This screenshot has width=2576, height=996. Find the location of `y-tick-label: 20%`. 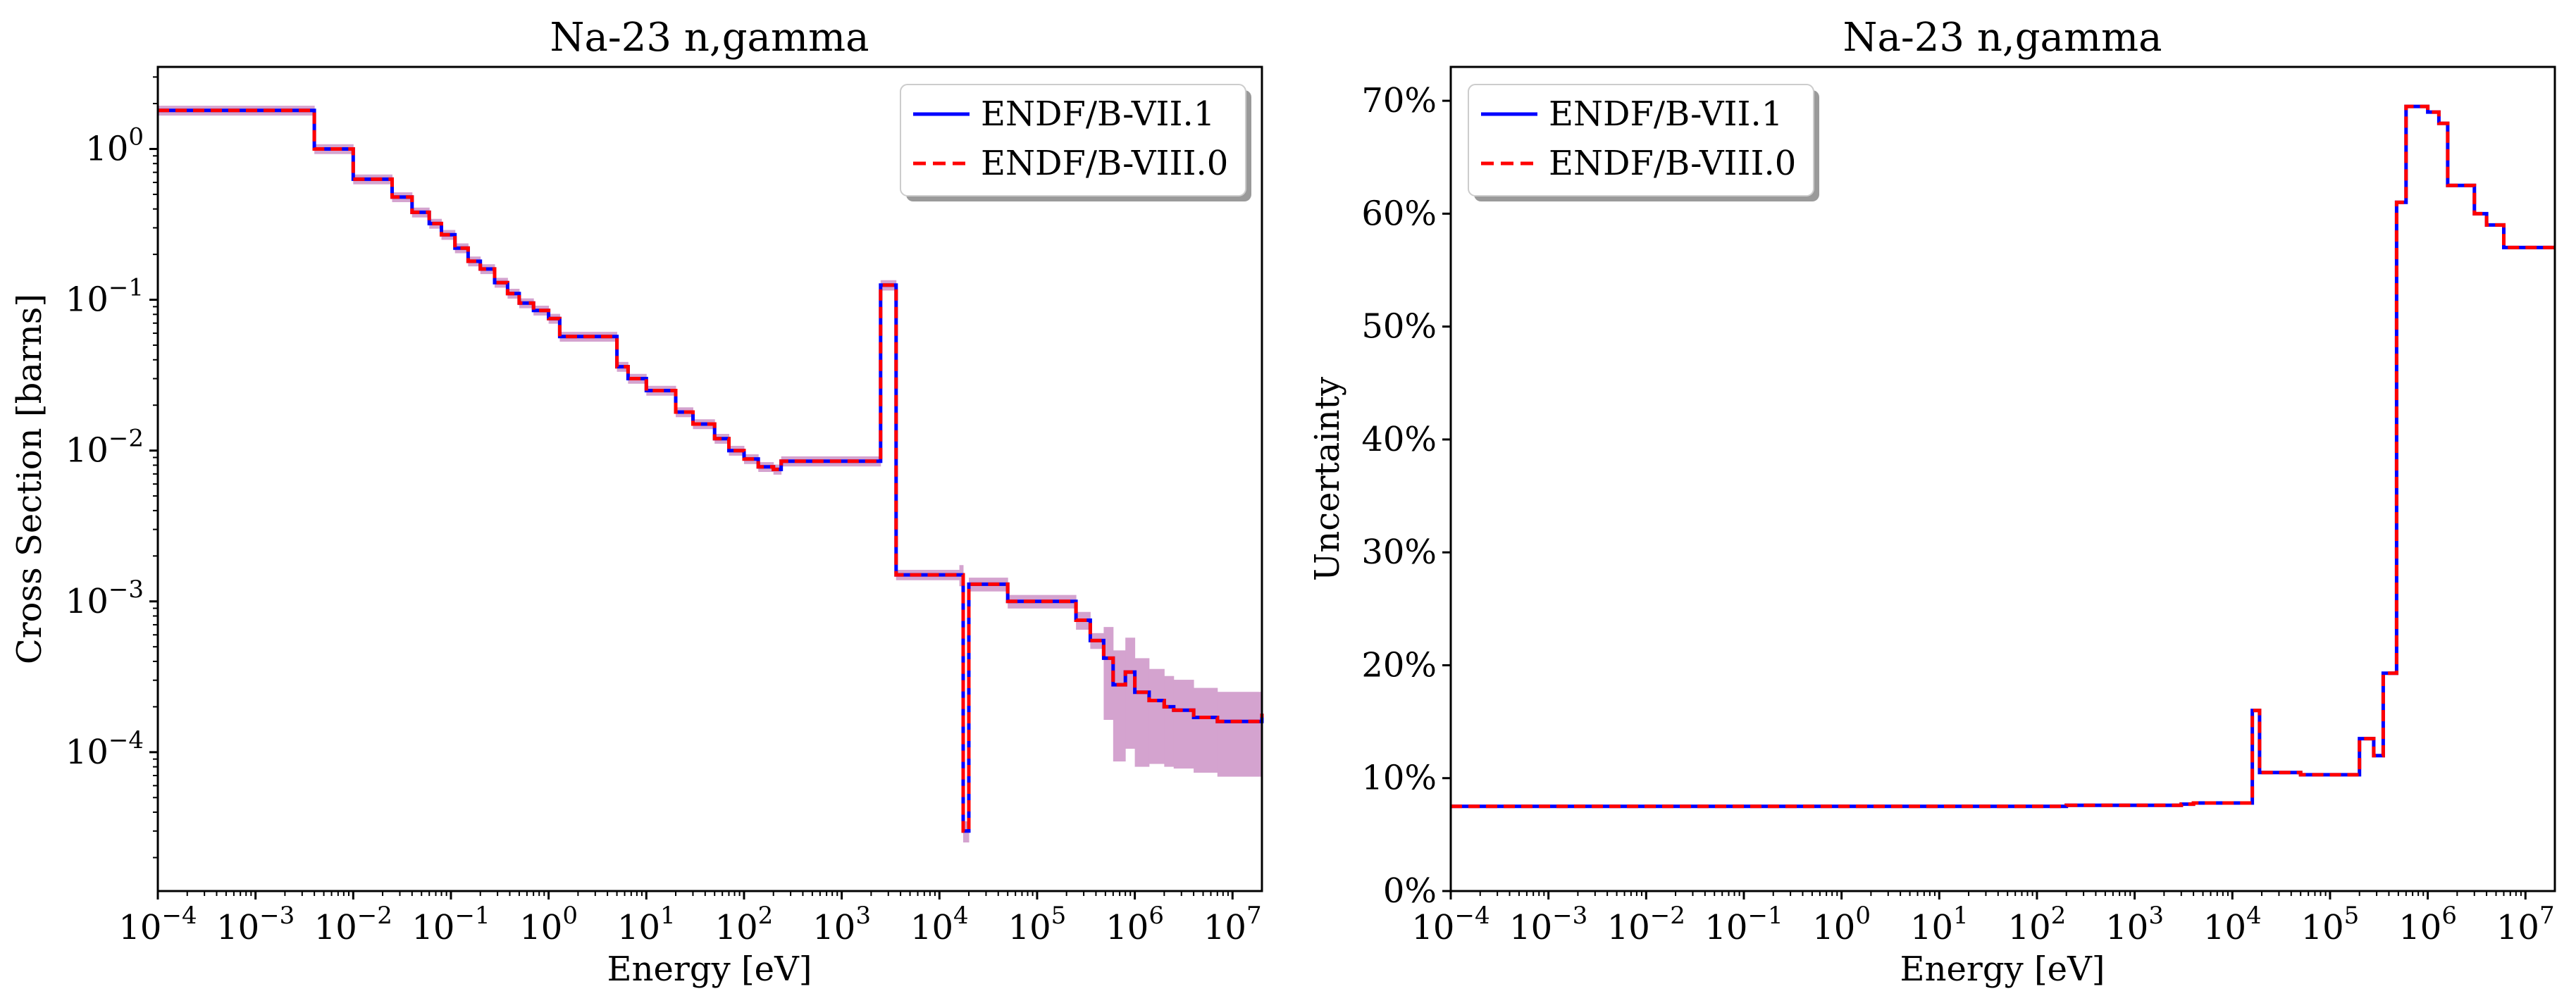

y-tick-label: 20% is located at coordinates (1399, 665).